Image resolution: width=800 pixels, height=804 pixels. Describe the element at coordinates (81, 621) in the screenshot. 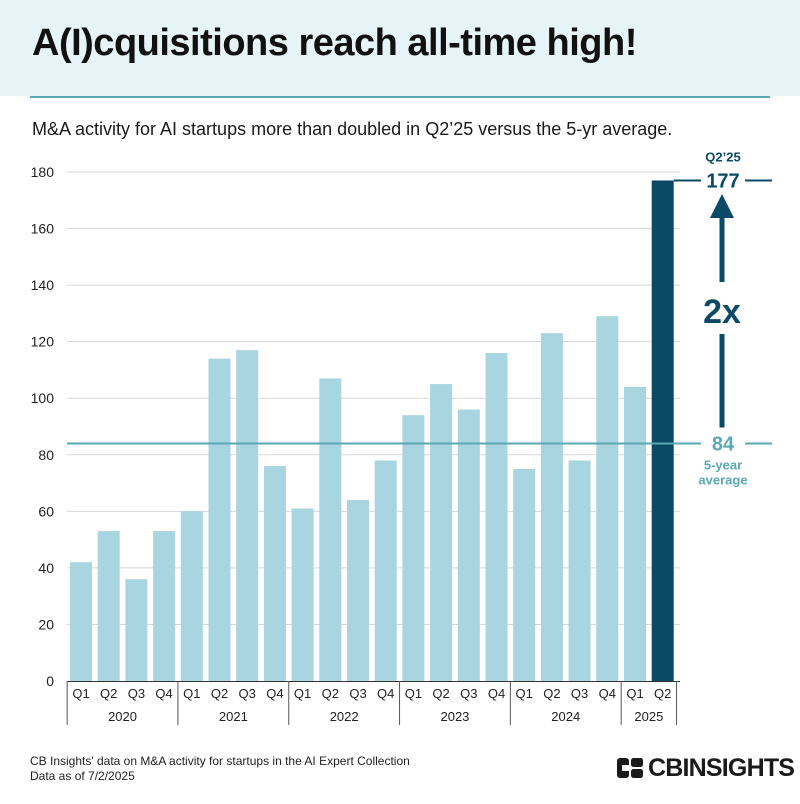

I see `bar-q1-2020` at that location.